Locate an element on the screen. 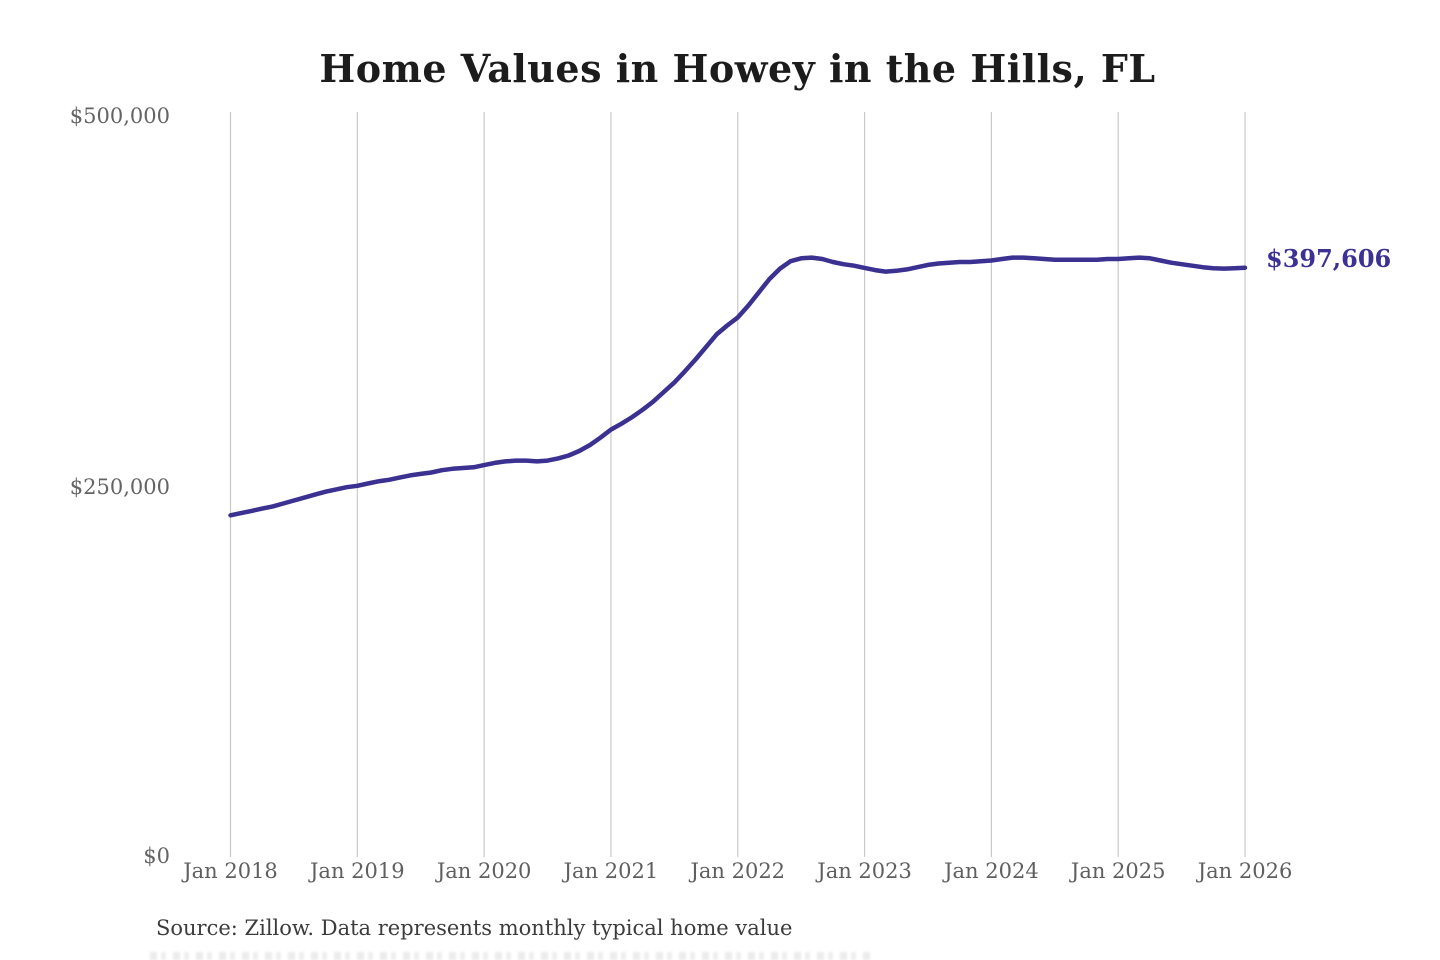 The image size is (1440, 960). cropped-text-artifact is located at coordinates (510, 956).